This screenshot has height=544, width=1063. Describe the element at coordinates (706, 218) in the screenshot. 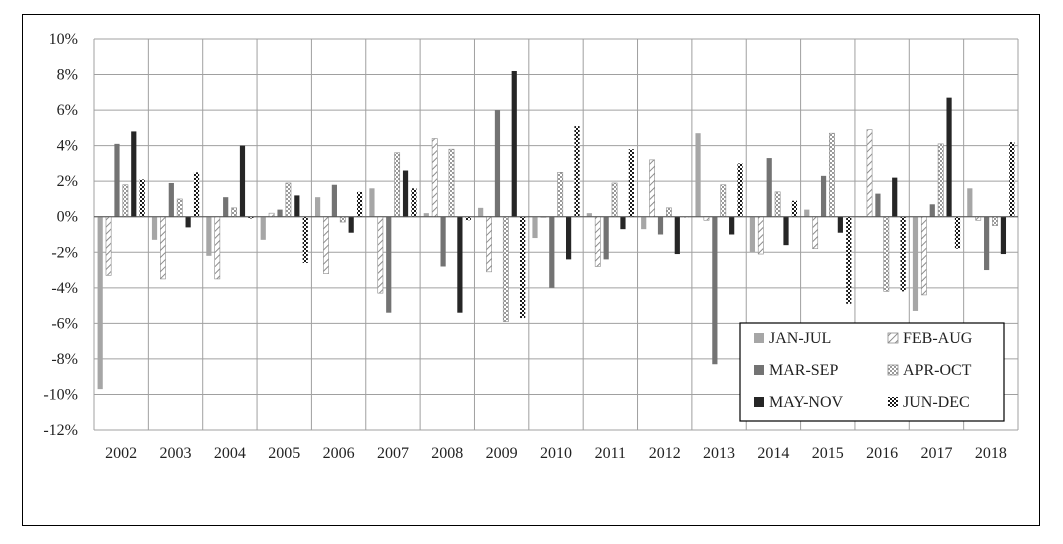

I see `bar-feb-aug-2013` at that location.